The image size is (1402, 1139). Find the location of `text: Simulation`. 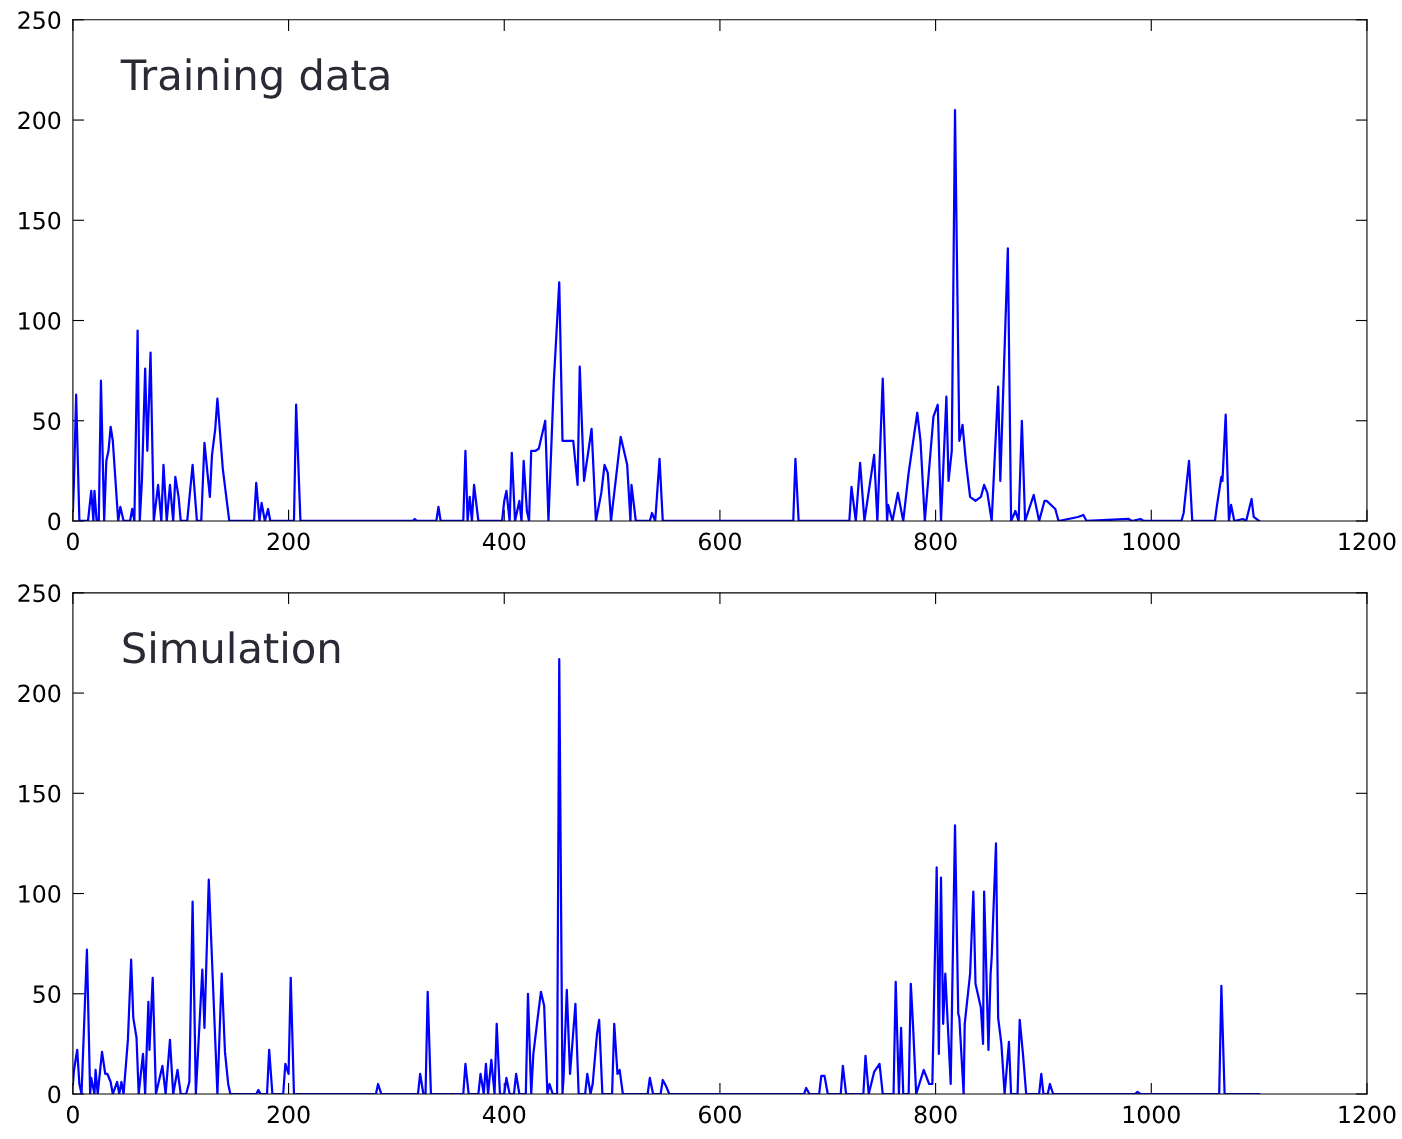

text: Simulation is located at coordinates (231, 647).